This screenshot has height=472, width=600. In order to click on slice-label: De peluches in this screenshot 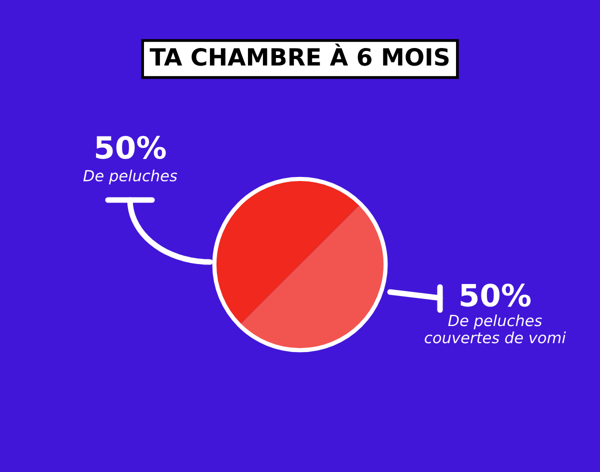, I will do `click(130, 177)`.